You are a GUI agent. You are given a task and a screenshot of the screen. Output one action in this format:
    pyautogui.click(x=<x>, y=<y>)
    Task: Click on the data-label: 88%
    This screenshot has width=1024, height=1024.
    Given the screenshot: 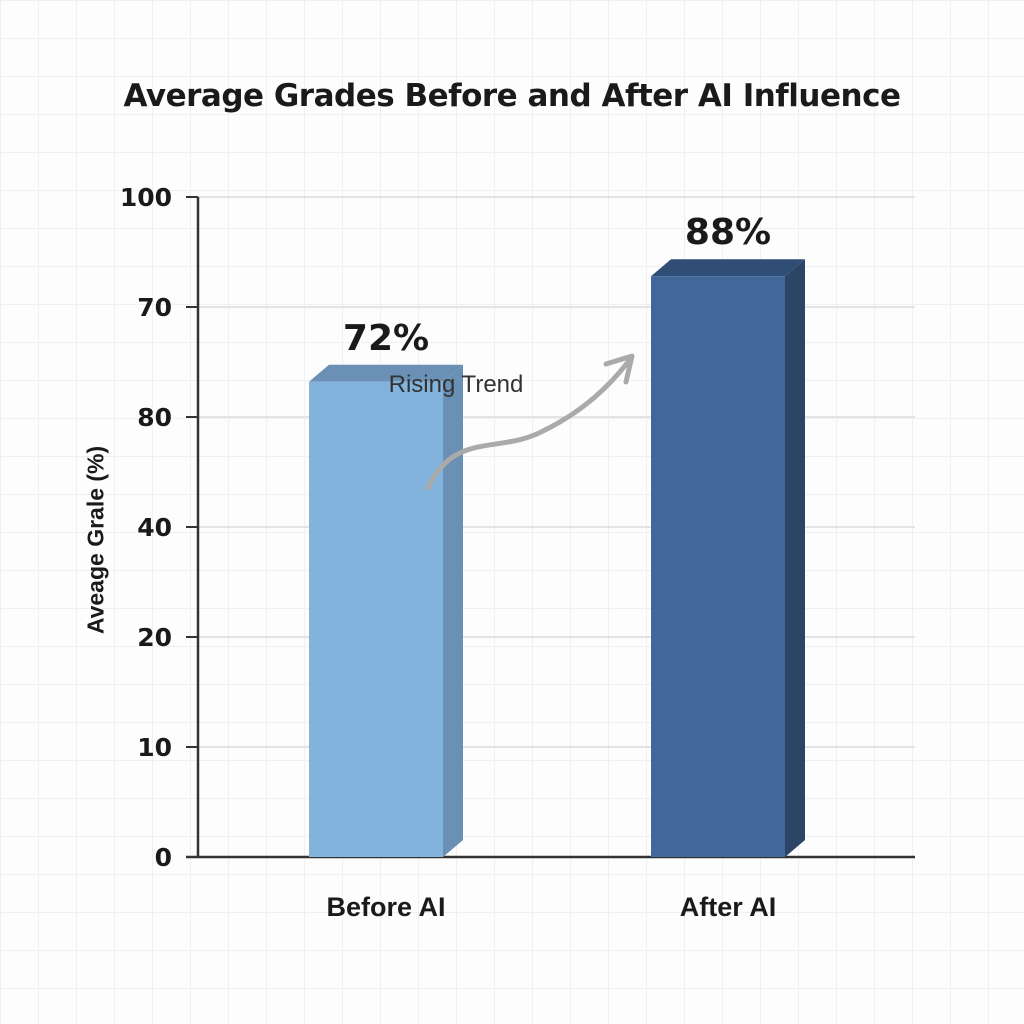 What is the action you would take?
    pyautogui.click(x=728, y=232)
    